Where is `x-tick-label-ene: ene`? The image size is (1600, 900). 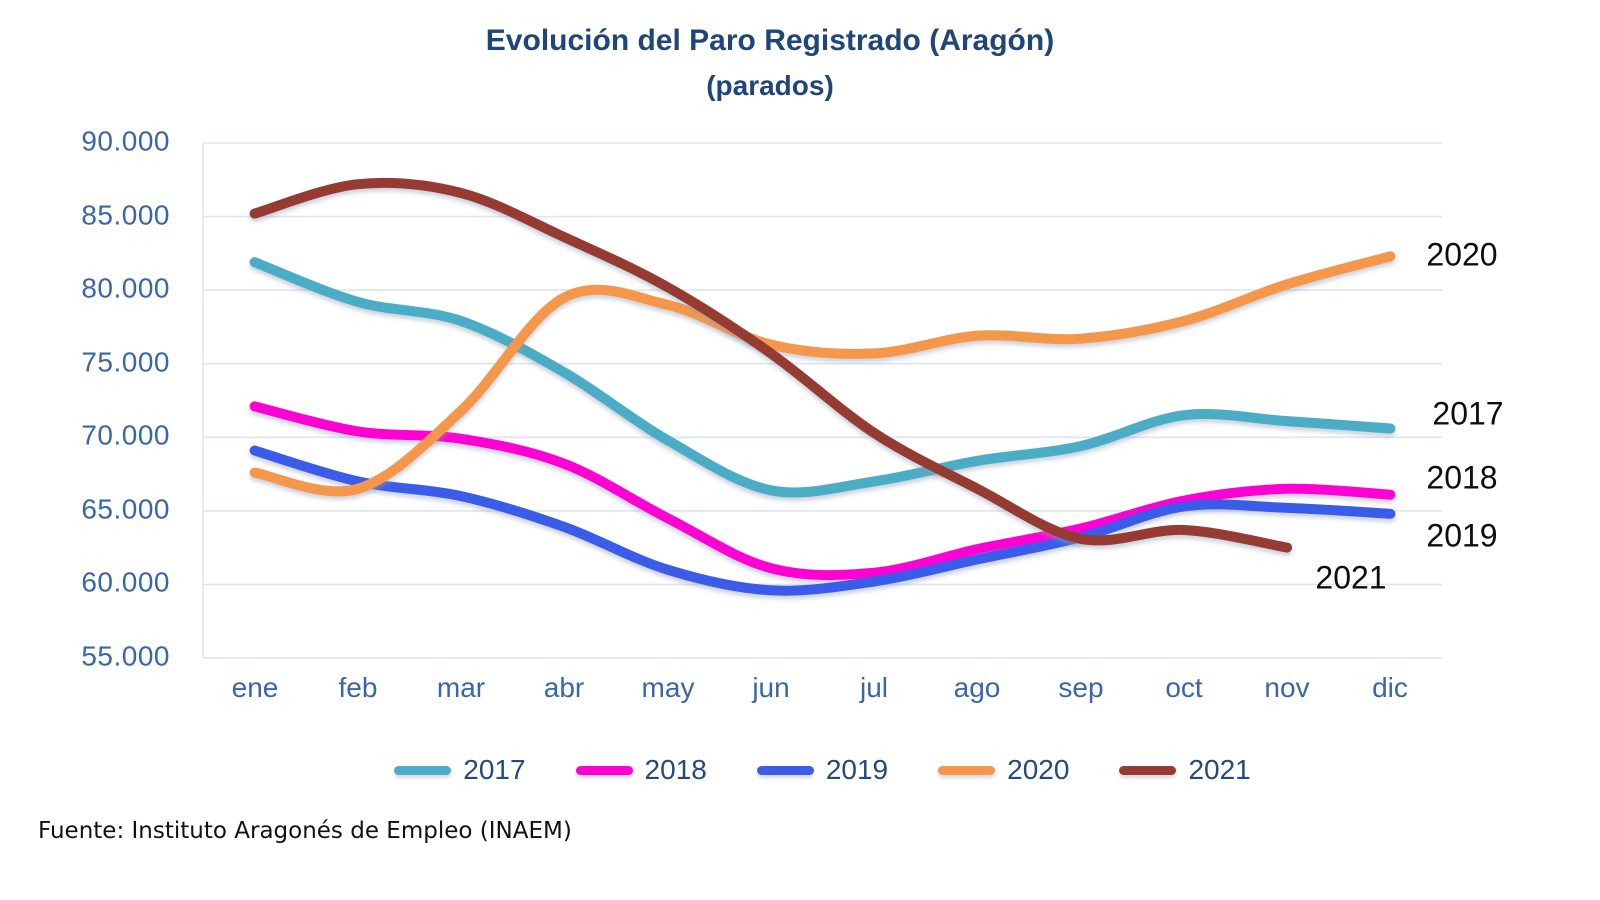 x-tick-label-ene: ene is located at coordinates (255, 687).